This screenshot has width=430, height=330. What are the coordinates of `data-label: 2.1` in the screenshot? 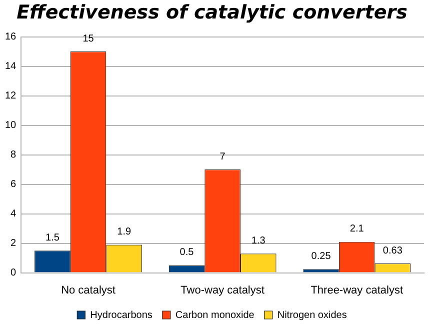 It's located at (357, 229).